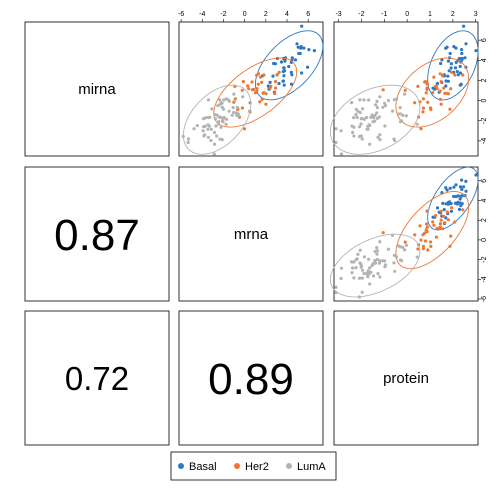  I want to click on correlation-mrna-mirna: 0.87, so click(97, 235).